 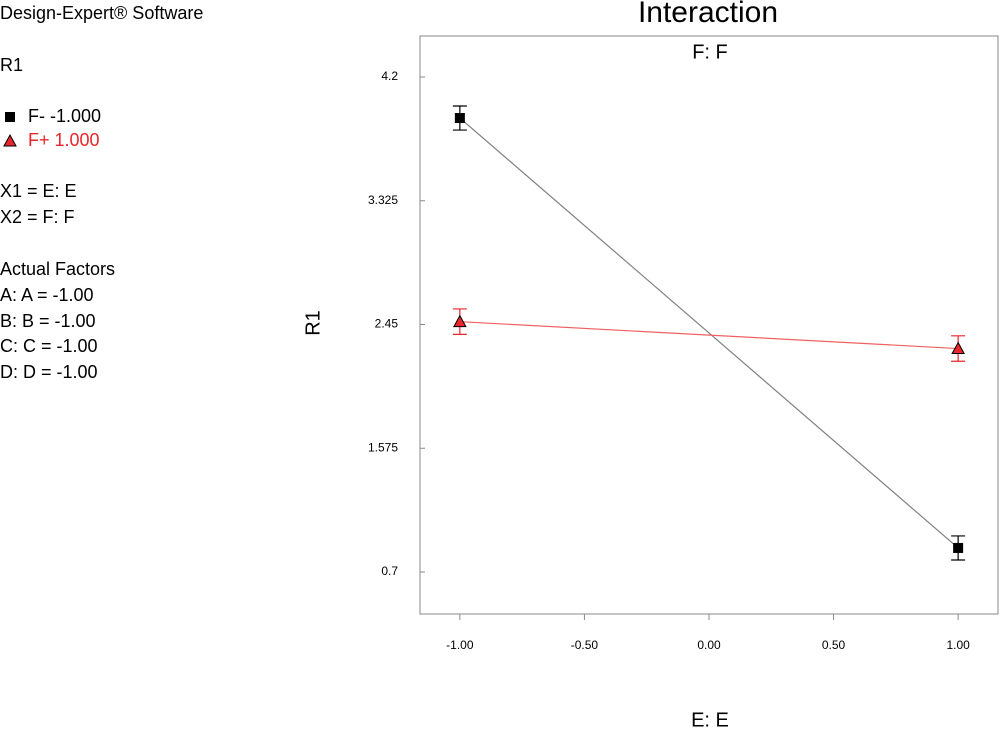 What do you see at coordinates (11, 65) in the screenshot?
I see `response-label: R1` at bounding box center [11, 65].